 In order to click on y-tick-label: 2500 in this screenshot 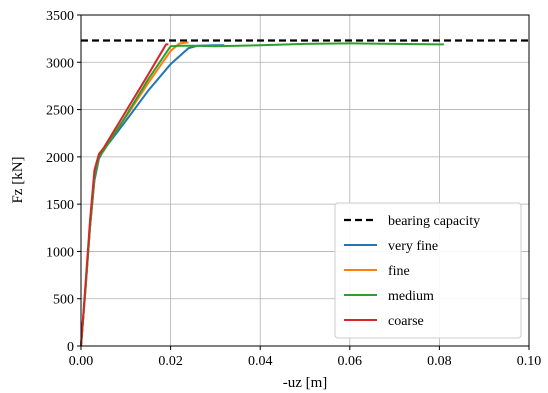, I will do `click(60, 111)`.